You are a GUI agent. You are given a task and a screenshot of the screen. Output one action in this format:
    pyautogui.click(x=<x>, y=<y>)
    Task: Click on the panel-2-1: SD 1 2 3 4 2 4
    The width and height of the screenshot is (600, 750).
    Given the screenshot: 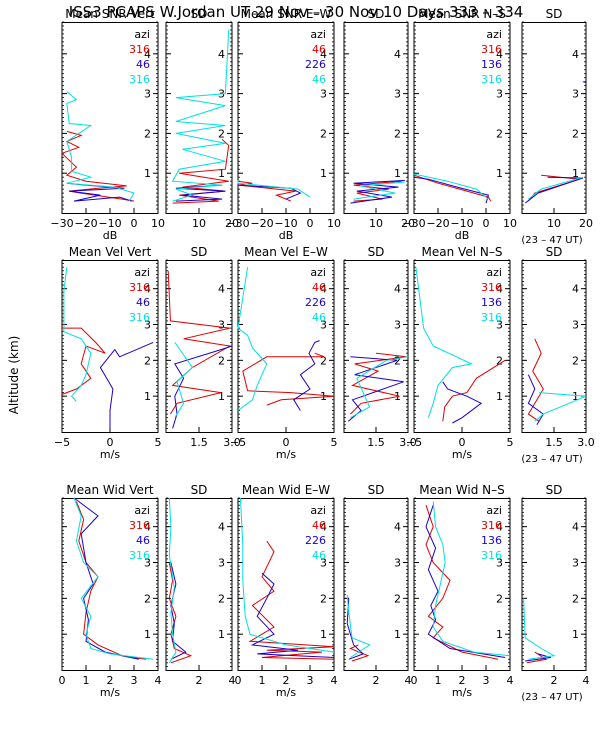 What is the action you would take?
    pyautogui.click(x=200, y=585)
    